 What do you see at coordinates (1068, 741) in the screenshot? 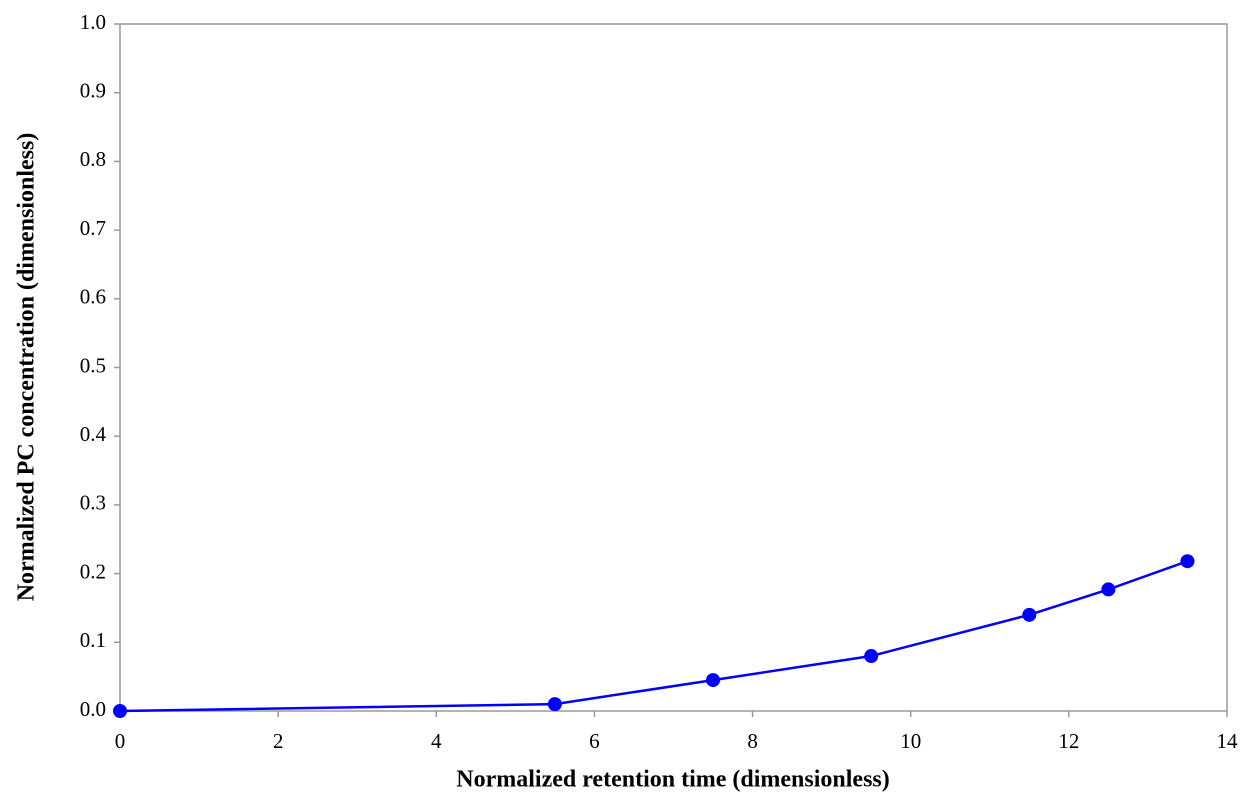
I see `x-tick-label: 12` at bounding box center [1068, 741].